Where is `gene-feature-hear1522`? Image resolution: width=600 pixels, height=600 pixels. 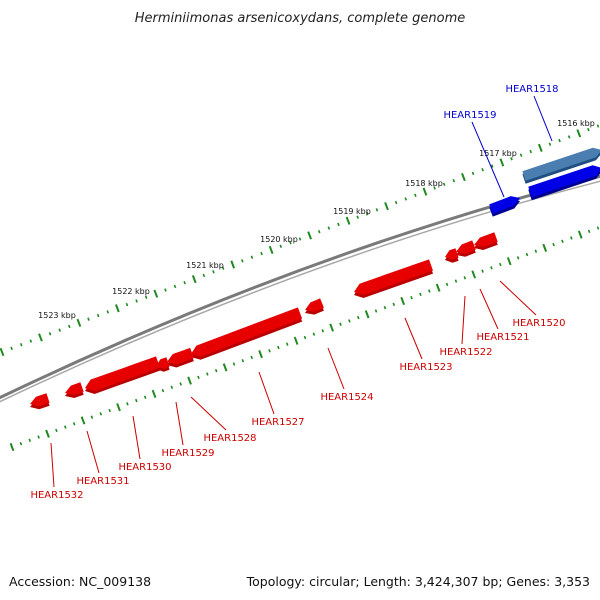
gene-feature-hear1522 is located at coordinates (452, 255).